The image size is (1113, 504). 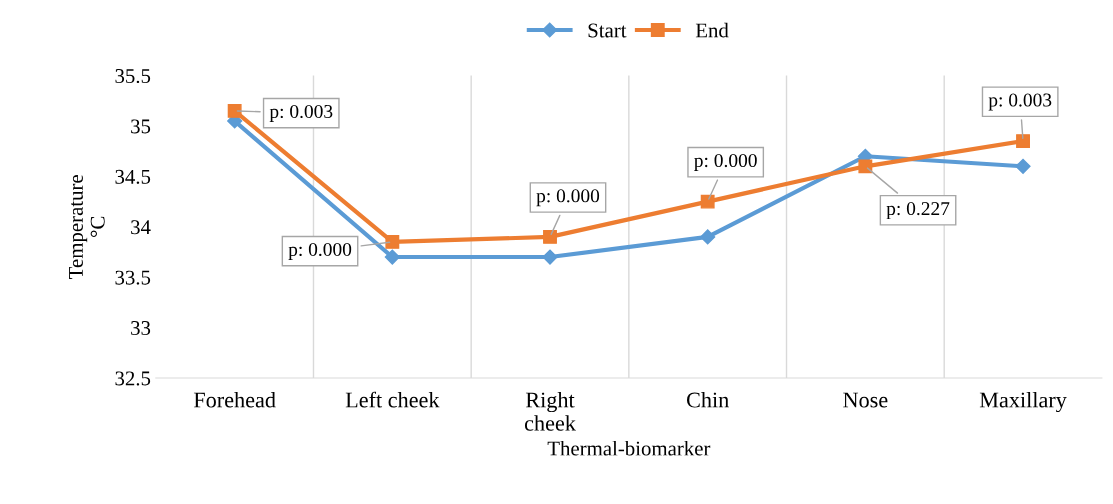 What do you see at coordinates (918, 211) in the screenshot?
I see `annotation: p: 0.227` at bounding box center [918, 211].